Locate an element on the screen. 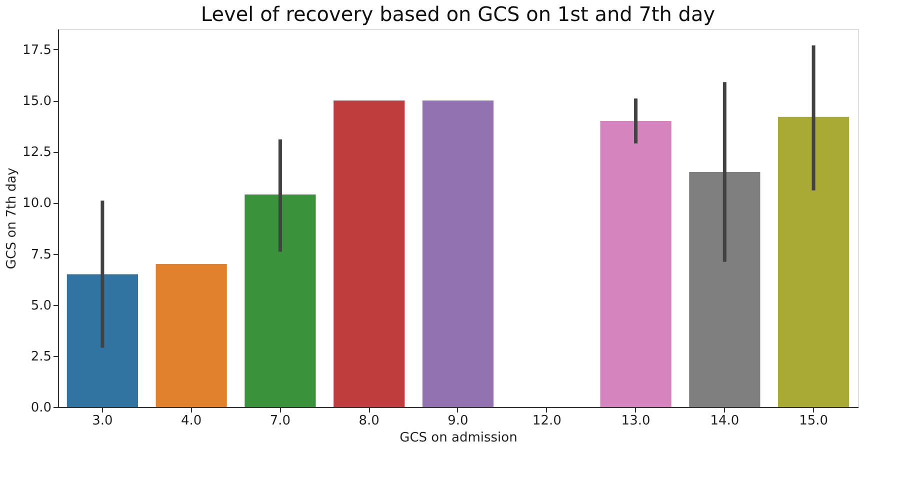 This screenshot has width=900, height=477. x-tick-label: 8.0 is located at coordinates (369, 421).